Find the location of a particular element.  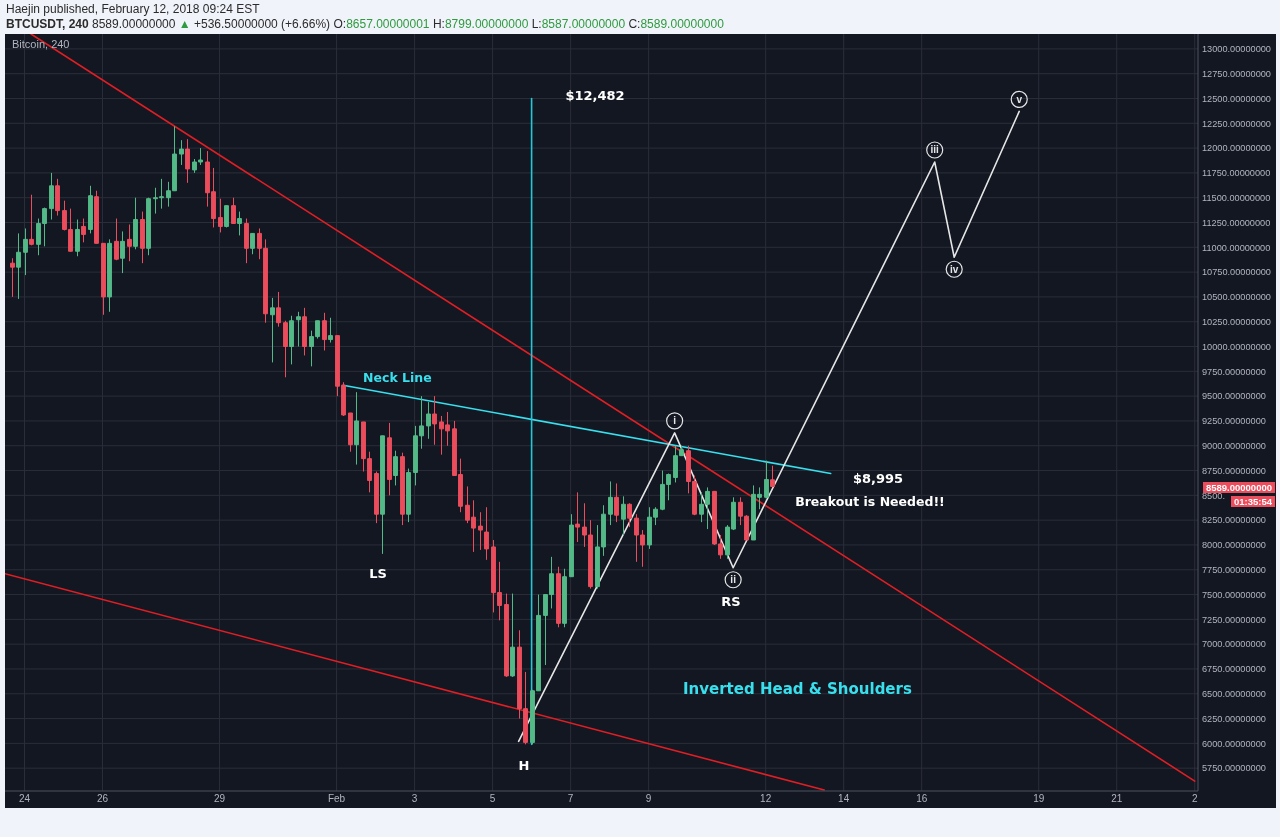

x-tick-label: 2 is located at coordinates (1194, 799).